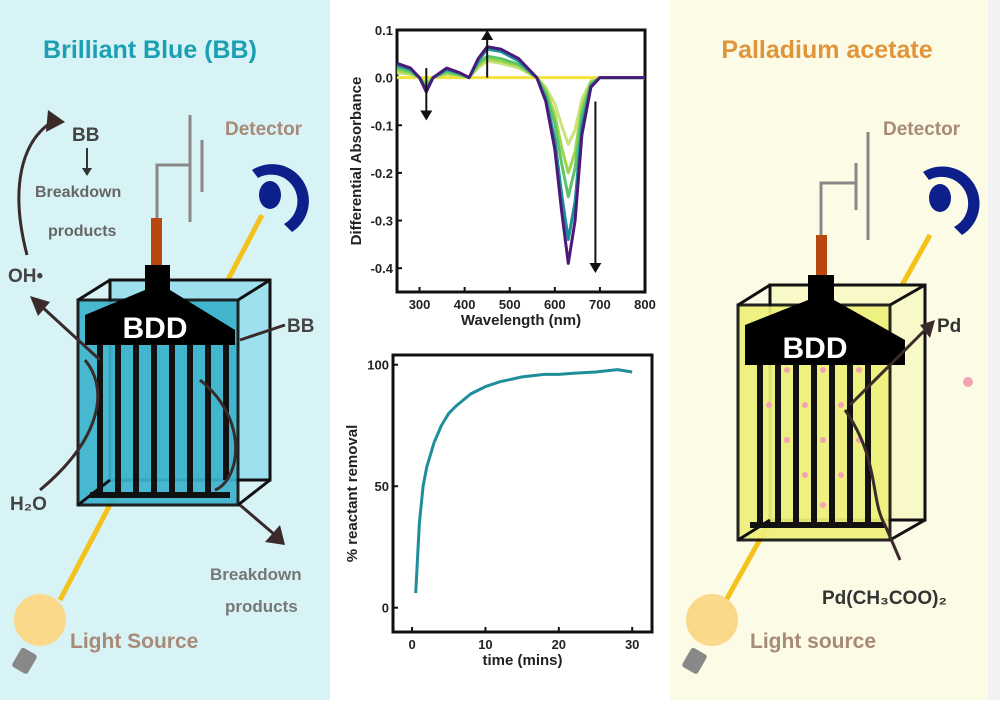 Image resolution: width=1000 pixels, height=705 pixels. Describe the element at coordinates (218, 435) in the screenshot. I see `breakdown-curve` at that location.